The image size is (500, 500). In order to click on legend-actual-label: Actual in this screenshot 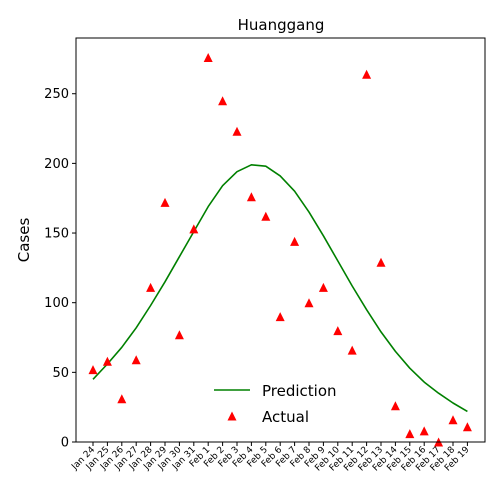, I will do `click(285, 417)`.